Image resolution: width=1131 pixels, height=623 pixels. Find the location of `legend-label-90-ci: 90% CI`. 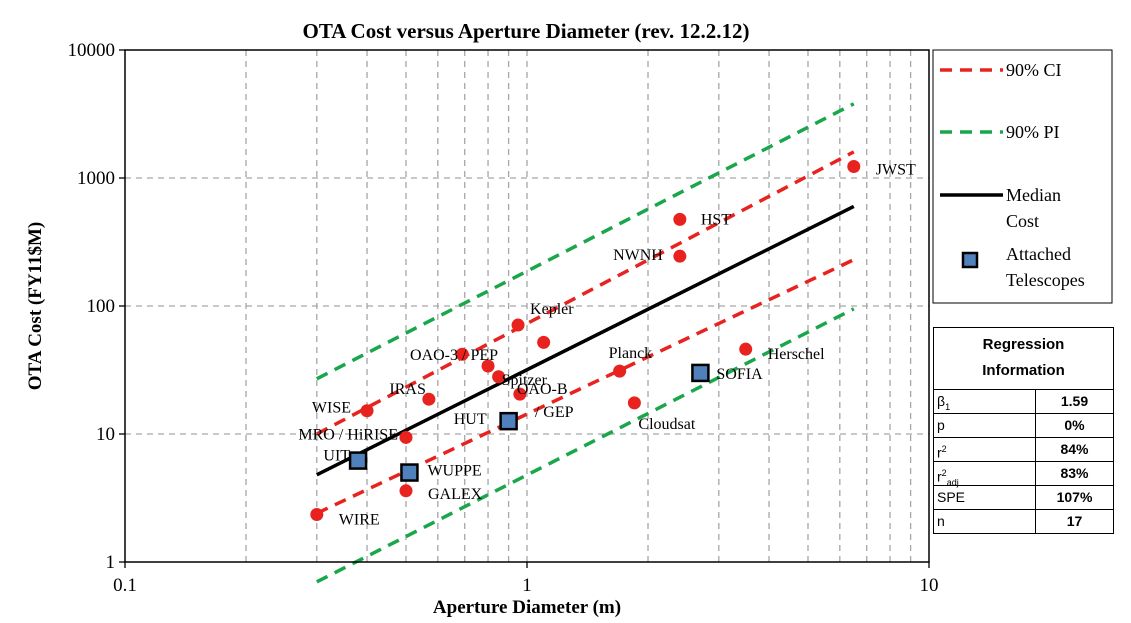

legend-label-90-ci: 90% CI is located at coordinates (1034, 70).